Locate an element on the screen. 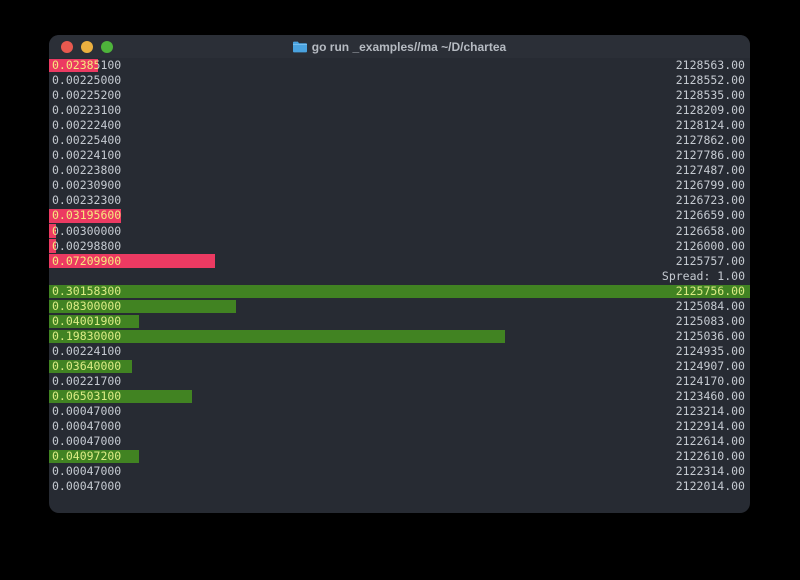 The image size is (800, 580). bid-row: 0.00047000 2122014.00 is located at coordinates (399, 486).